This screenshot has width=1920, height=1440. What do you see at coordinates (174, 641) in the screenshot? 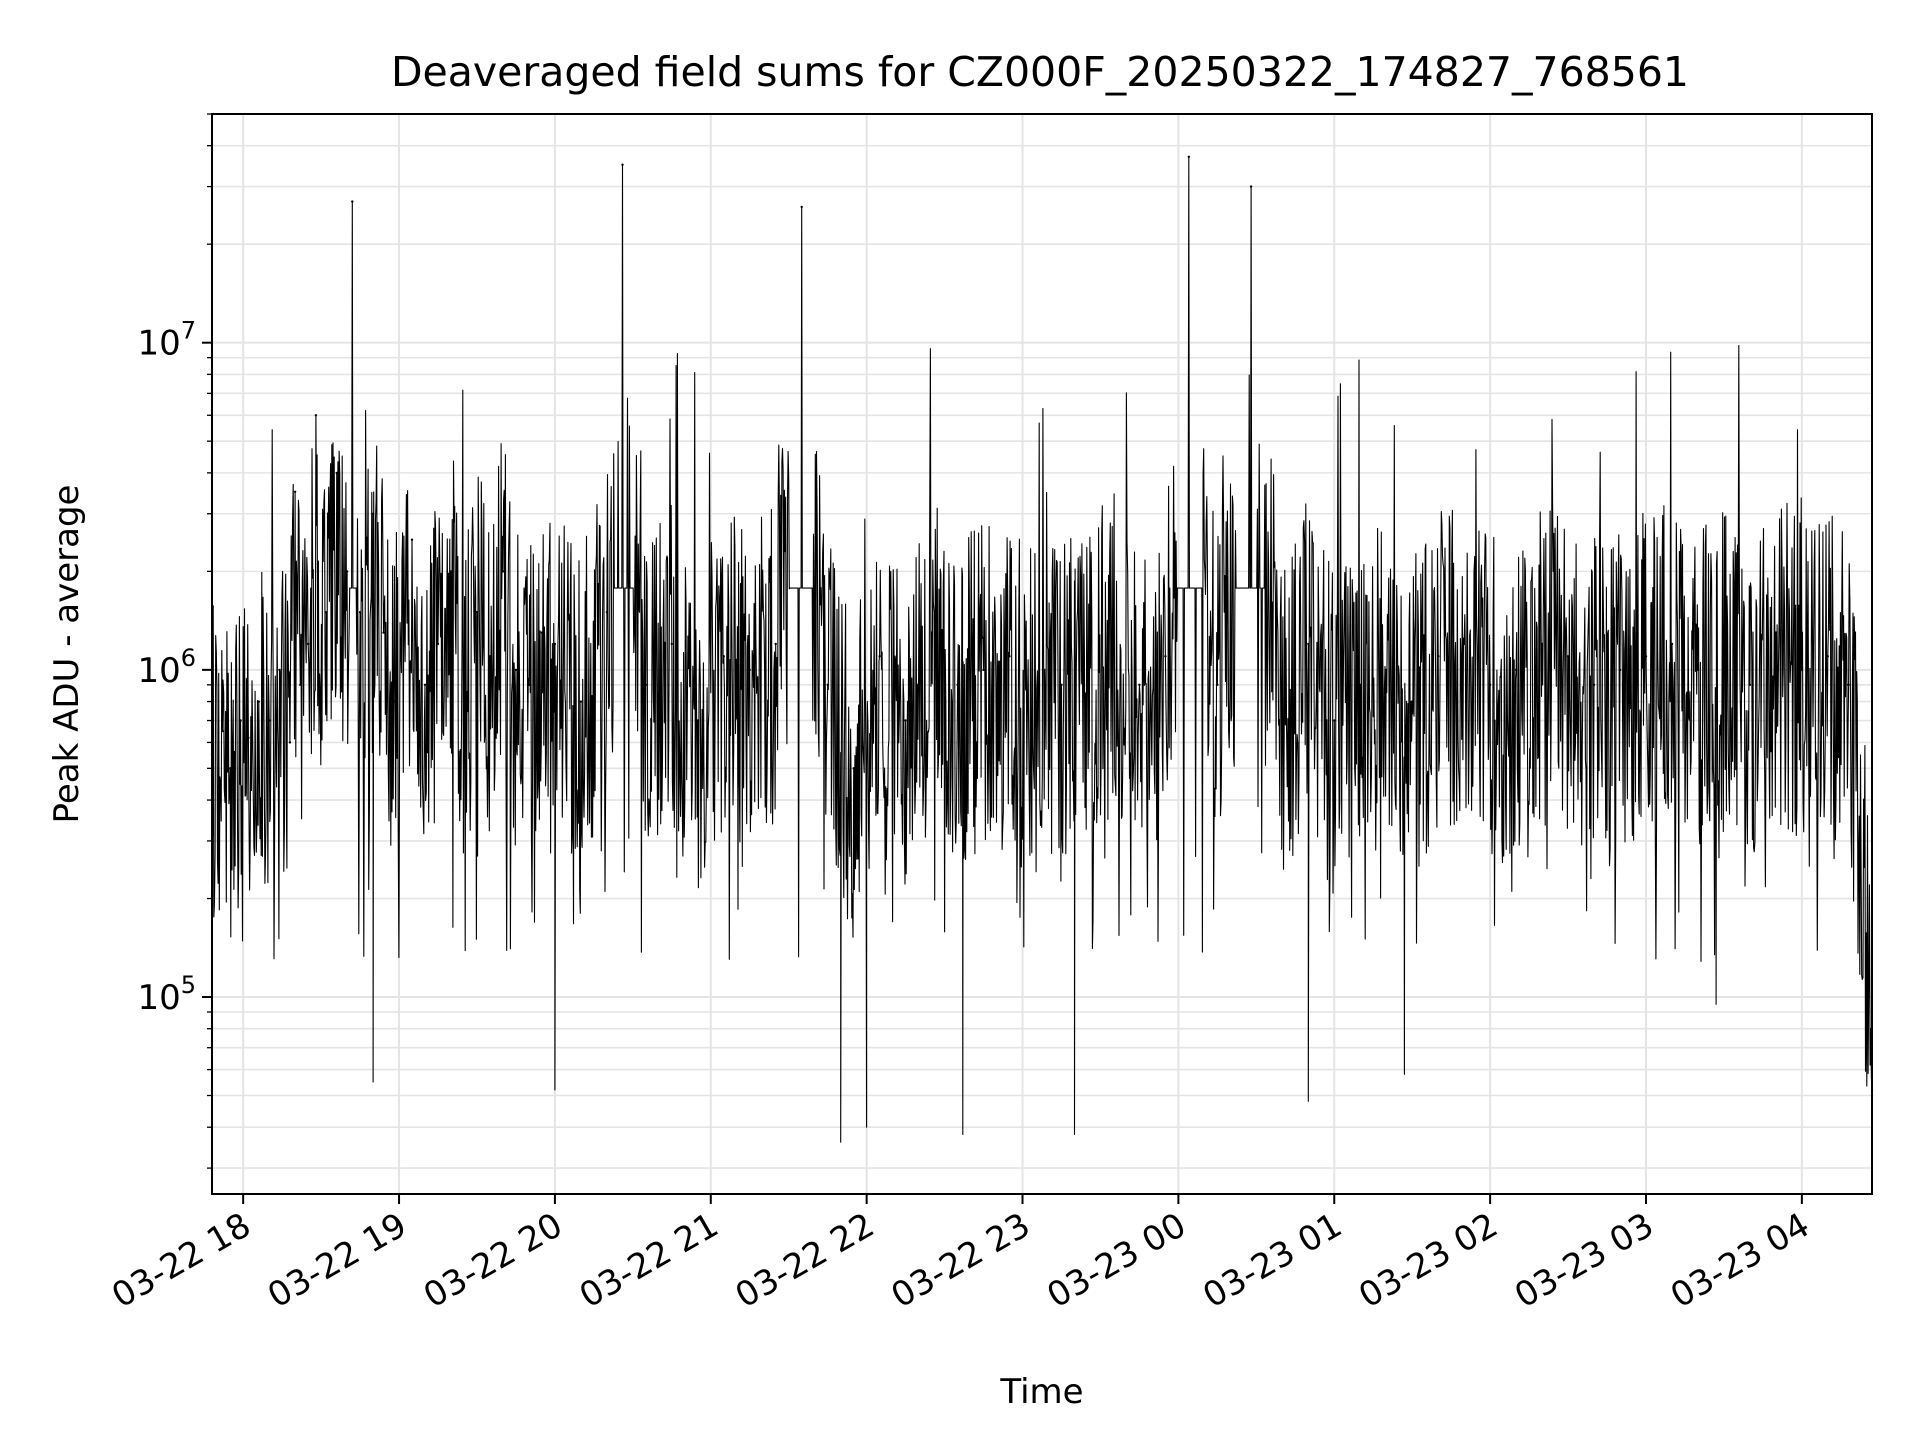
I see `y-axis-ticks: 10⁵ 10⁶ 10⁷` at bounding box center [174, 641].